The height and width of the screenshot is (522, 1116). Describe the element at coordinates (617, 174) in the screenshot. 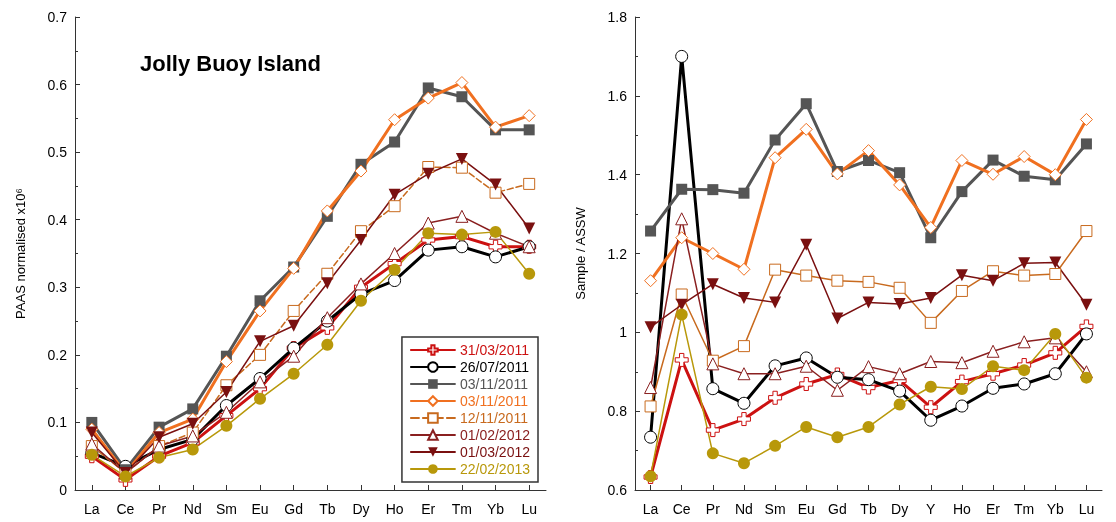

I see `y-tick-label: 1.4` at that location.